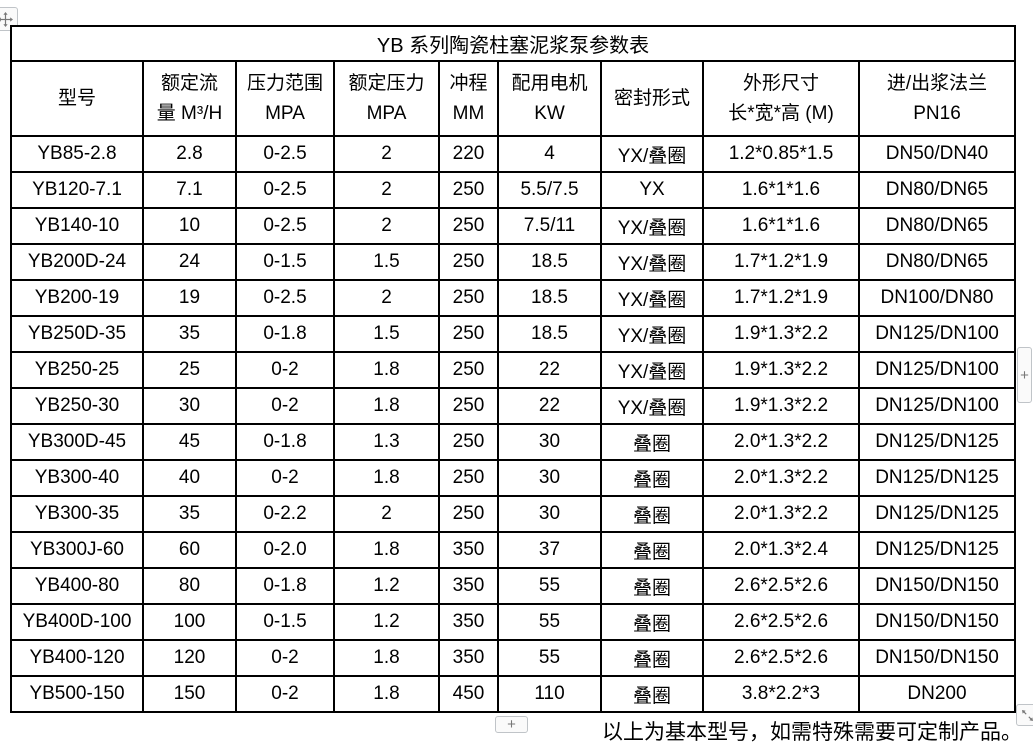  What do you see at coordinates (77, 586) in the screenshot?
I see `table-cell: YB400-80` at bounding box center [77, 586].